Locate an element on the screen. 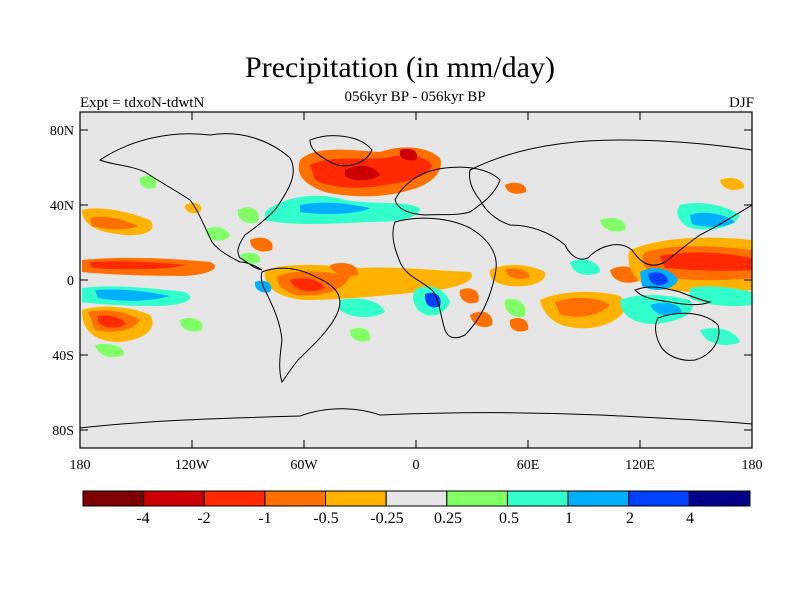  x-tick-label: 60W is located at coordinates (304, 465).